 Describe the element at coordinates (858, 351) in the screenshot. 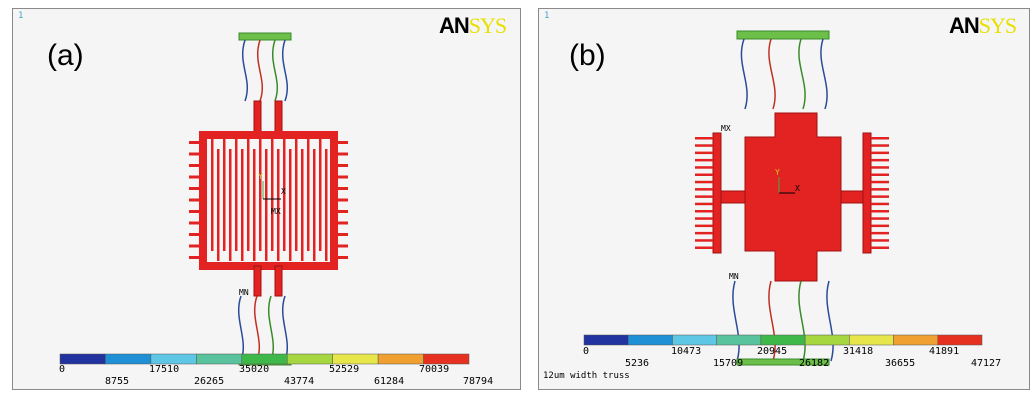

I see `legend-tick: 31418` at that location.